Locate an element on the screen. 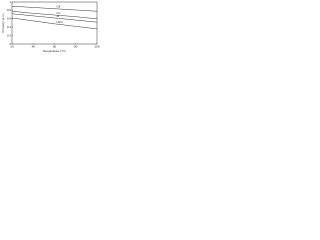  series-label: Al is located at coordinates (58, 16).